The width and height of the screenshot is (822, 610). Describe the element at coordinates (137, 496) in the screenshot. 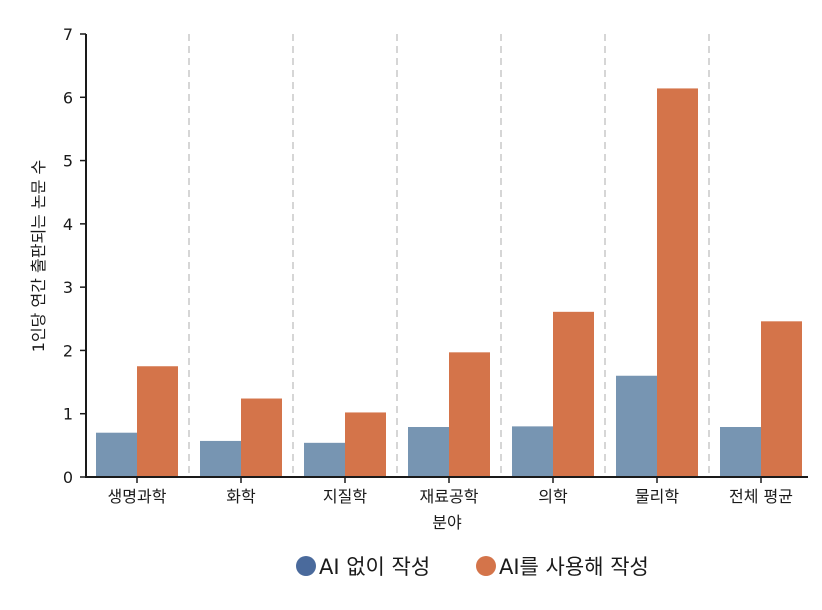

I see `x-tick-label: 생명과학` at that location.